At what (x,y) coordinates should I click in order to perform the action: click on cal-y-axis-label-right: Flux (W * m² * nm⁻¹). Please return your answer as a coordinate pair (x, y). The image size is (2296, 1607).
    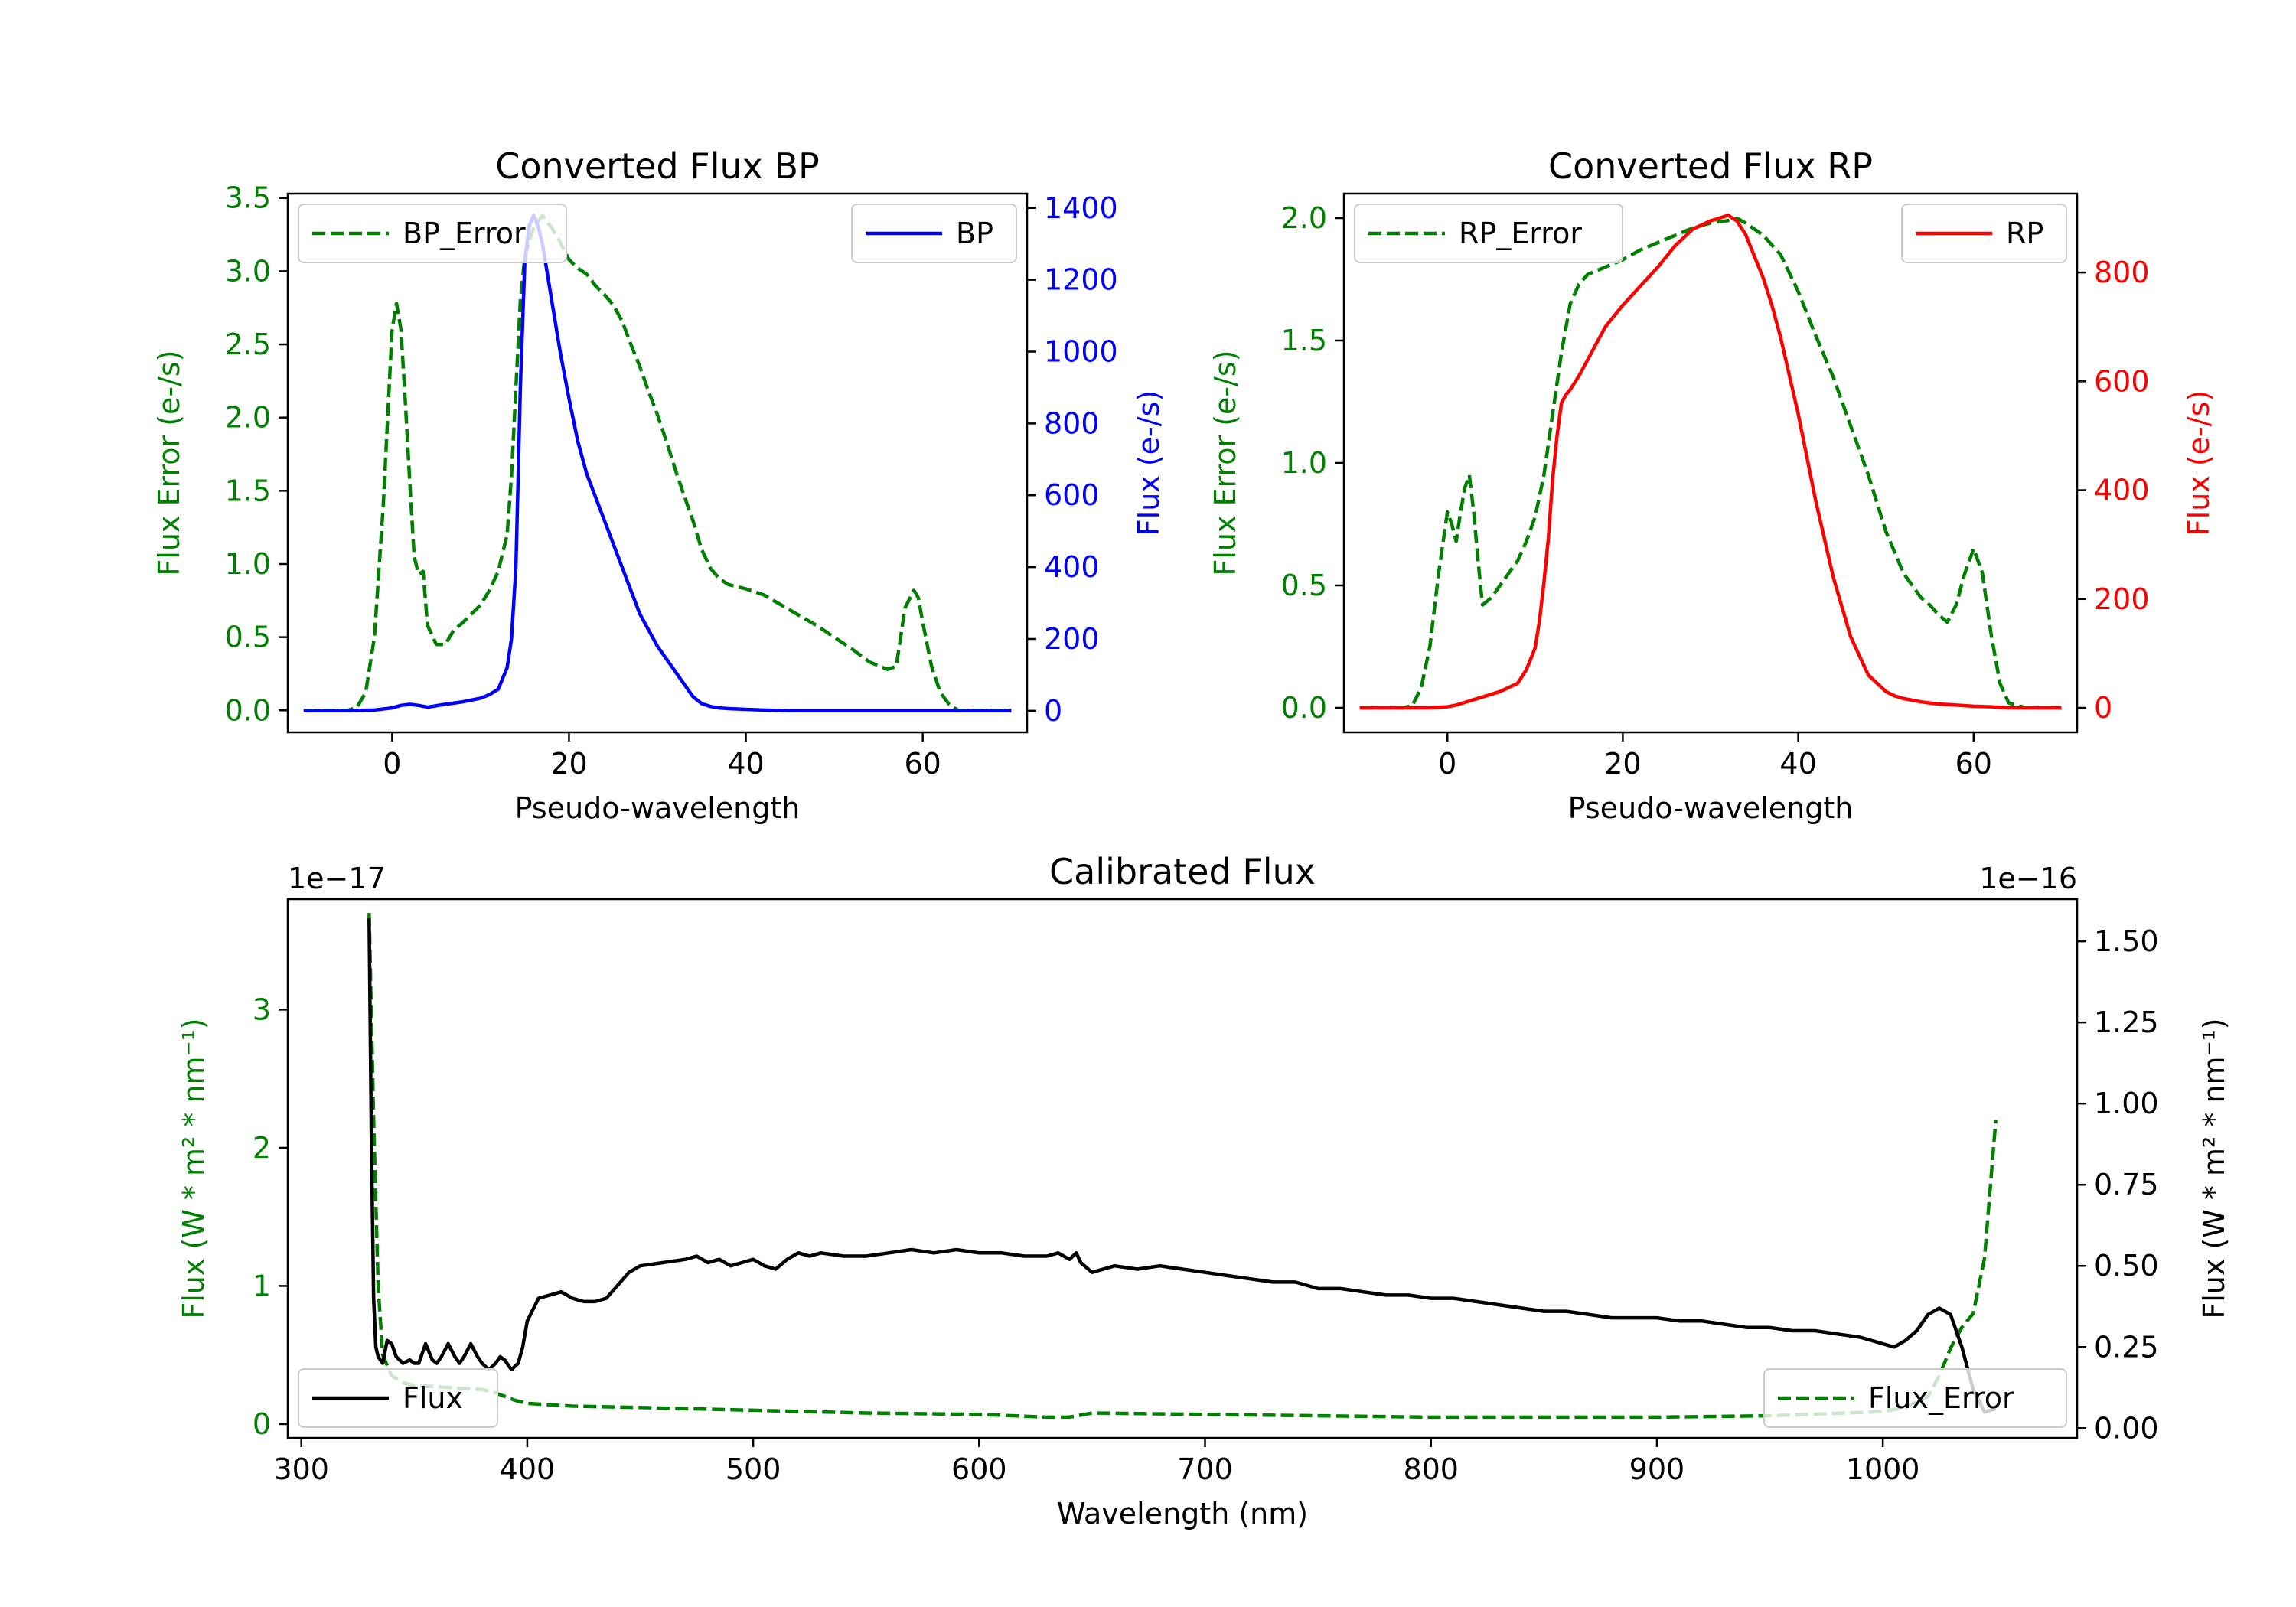
    Looking at the image, I should click on (2214, 1168).